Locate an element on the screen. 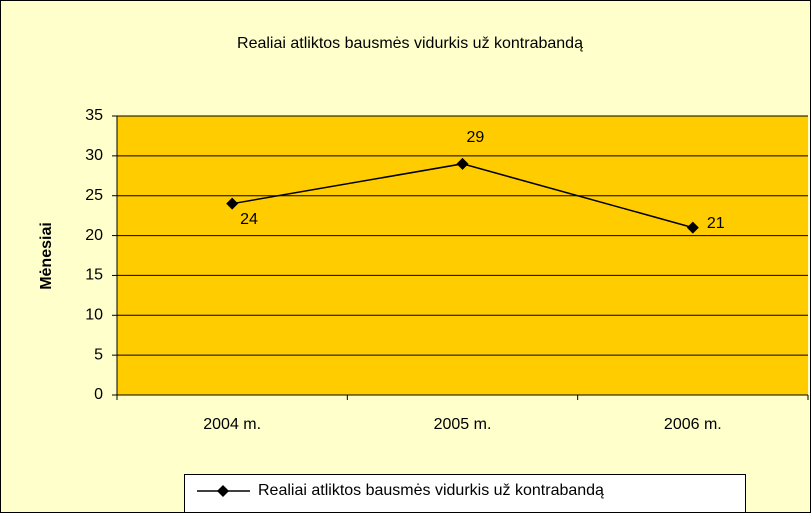 This screenshot has height=513, width=811. y-tick-label: 25 is located at coordinates (94, 195).